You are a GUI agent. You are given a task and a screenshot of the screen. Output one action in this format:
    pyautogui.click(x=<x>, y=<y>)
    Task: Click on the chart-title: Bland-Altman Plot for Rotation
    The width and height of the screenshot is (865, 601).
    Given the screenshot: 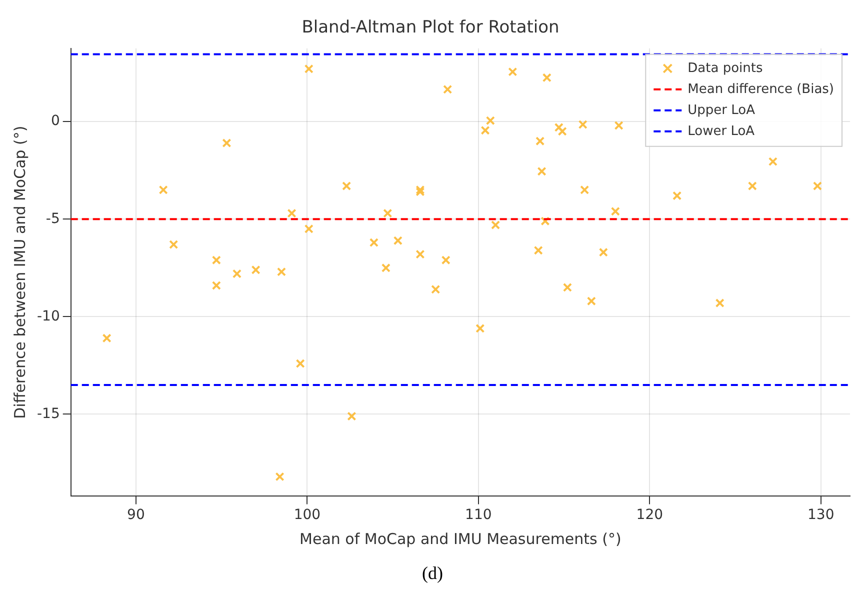 What is the action you would take?
    pyautogui.click(x=431, y=28)
    